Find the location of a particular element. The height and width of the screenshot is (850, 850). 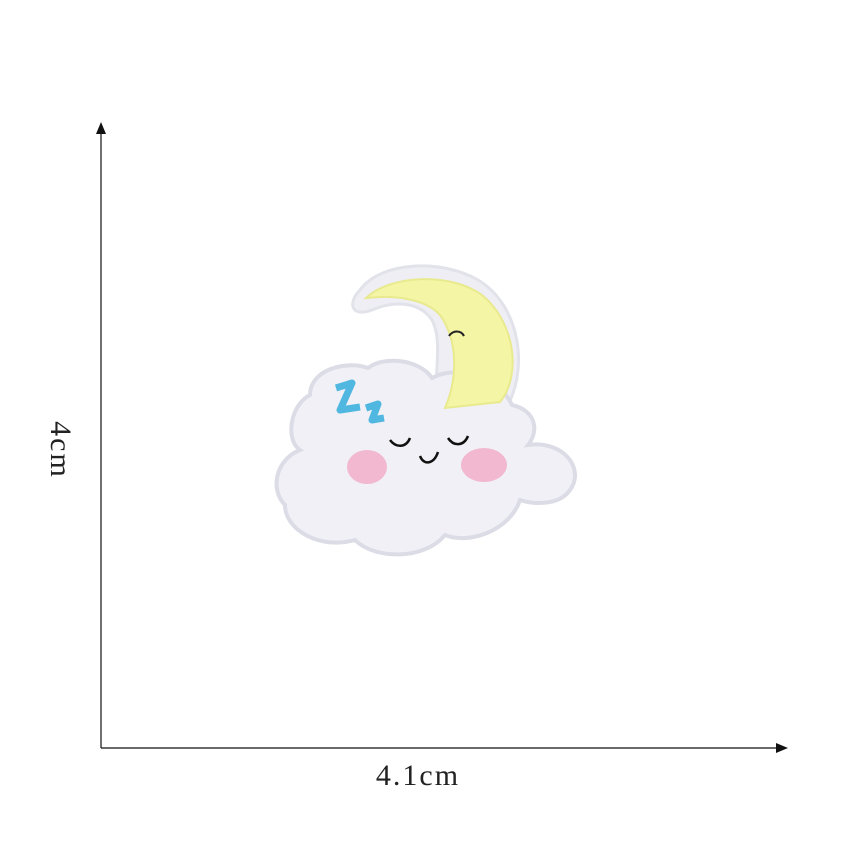

cheek-left is located at coordinates (367, 467).